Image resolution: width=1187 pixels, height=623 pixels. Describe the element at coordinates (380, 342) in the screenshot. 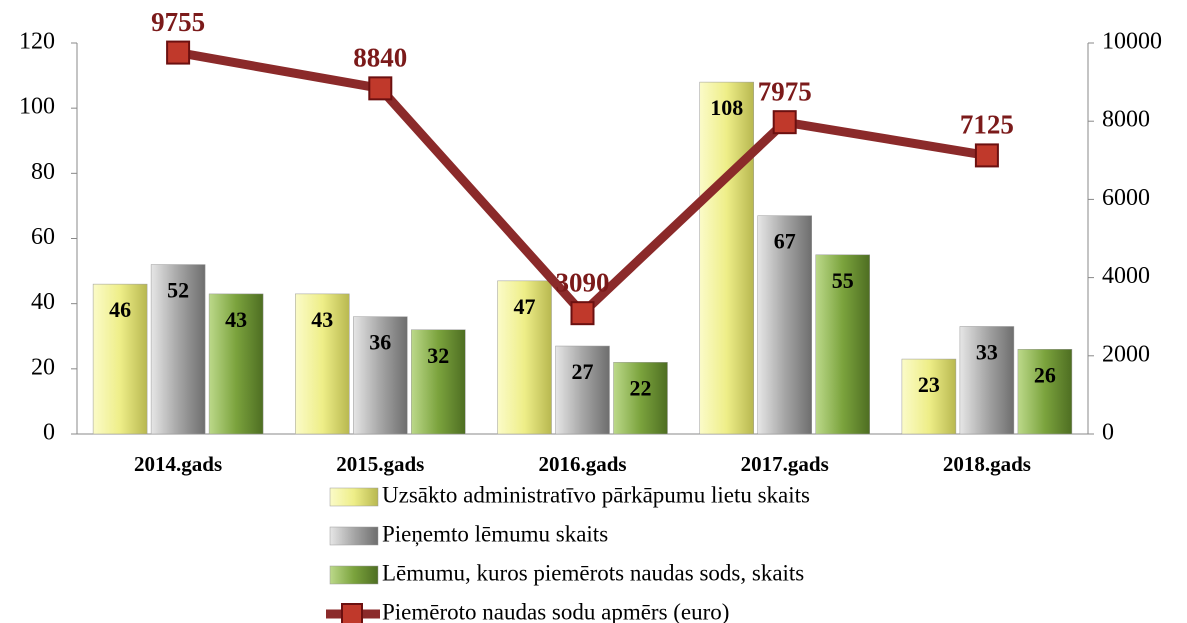

I see `bar-label: 36` at that location.